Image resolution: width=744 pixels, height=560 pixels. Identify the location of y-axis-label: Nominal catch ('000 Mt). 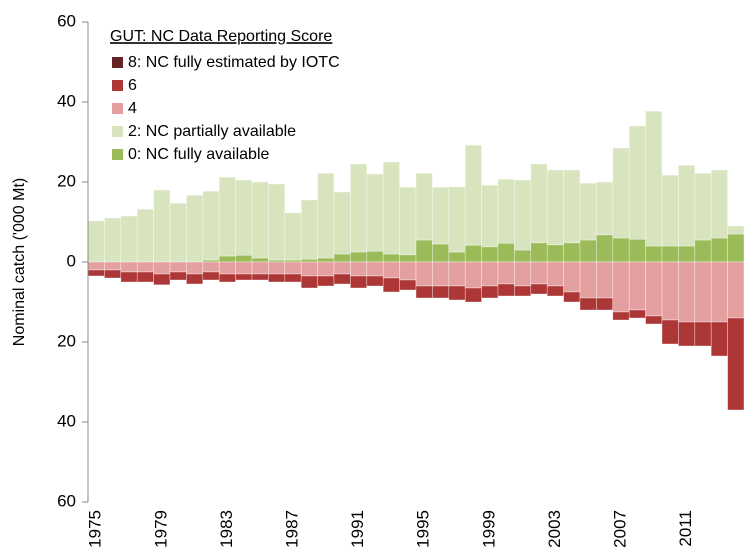
(19, 262).